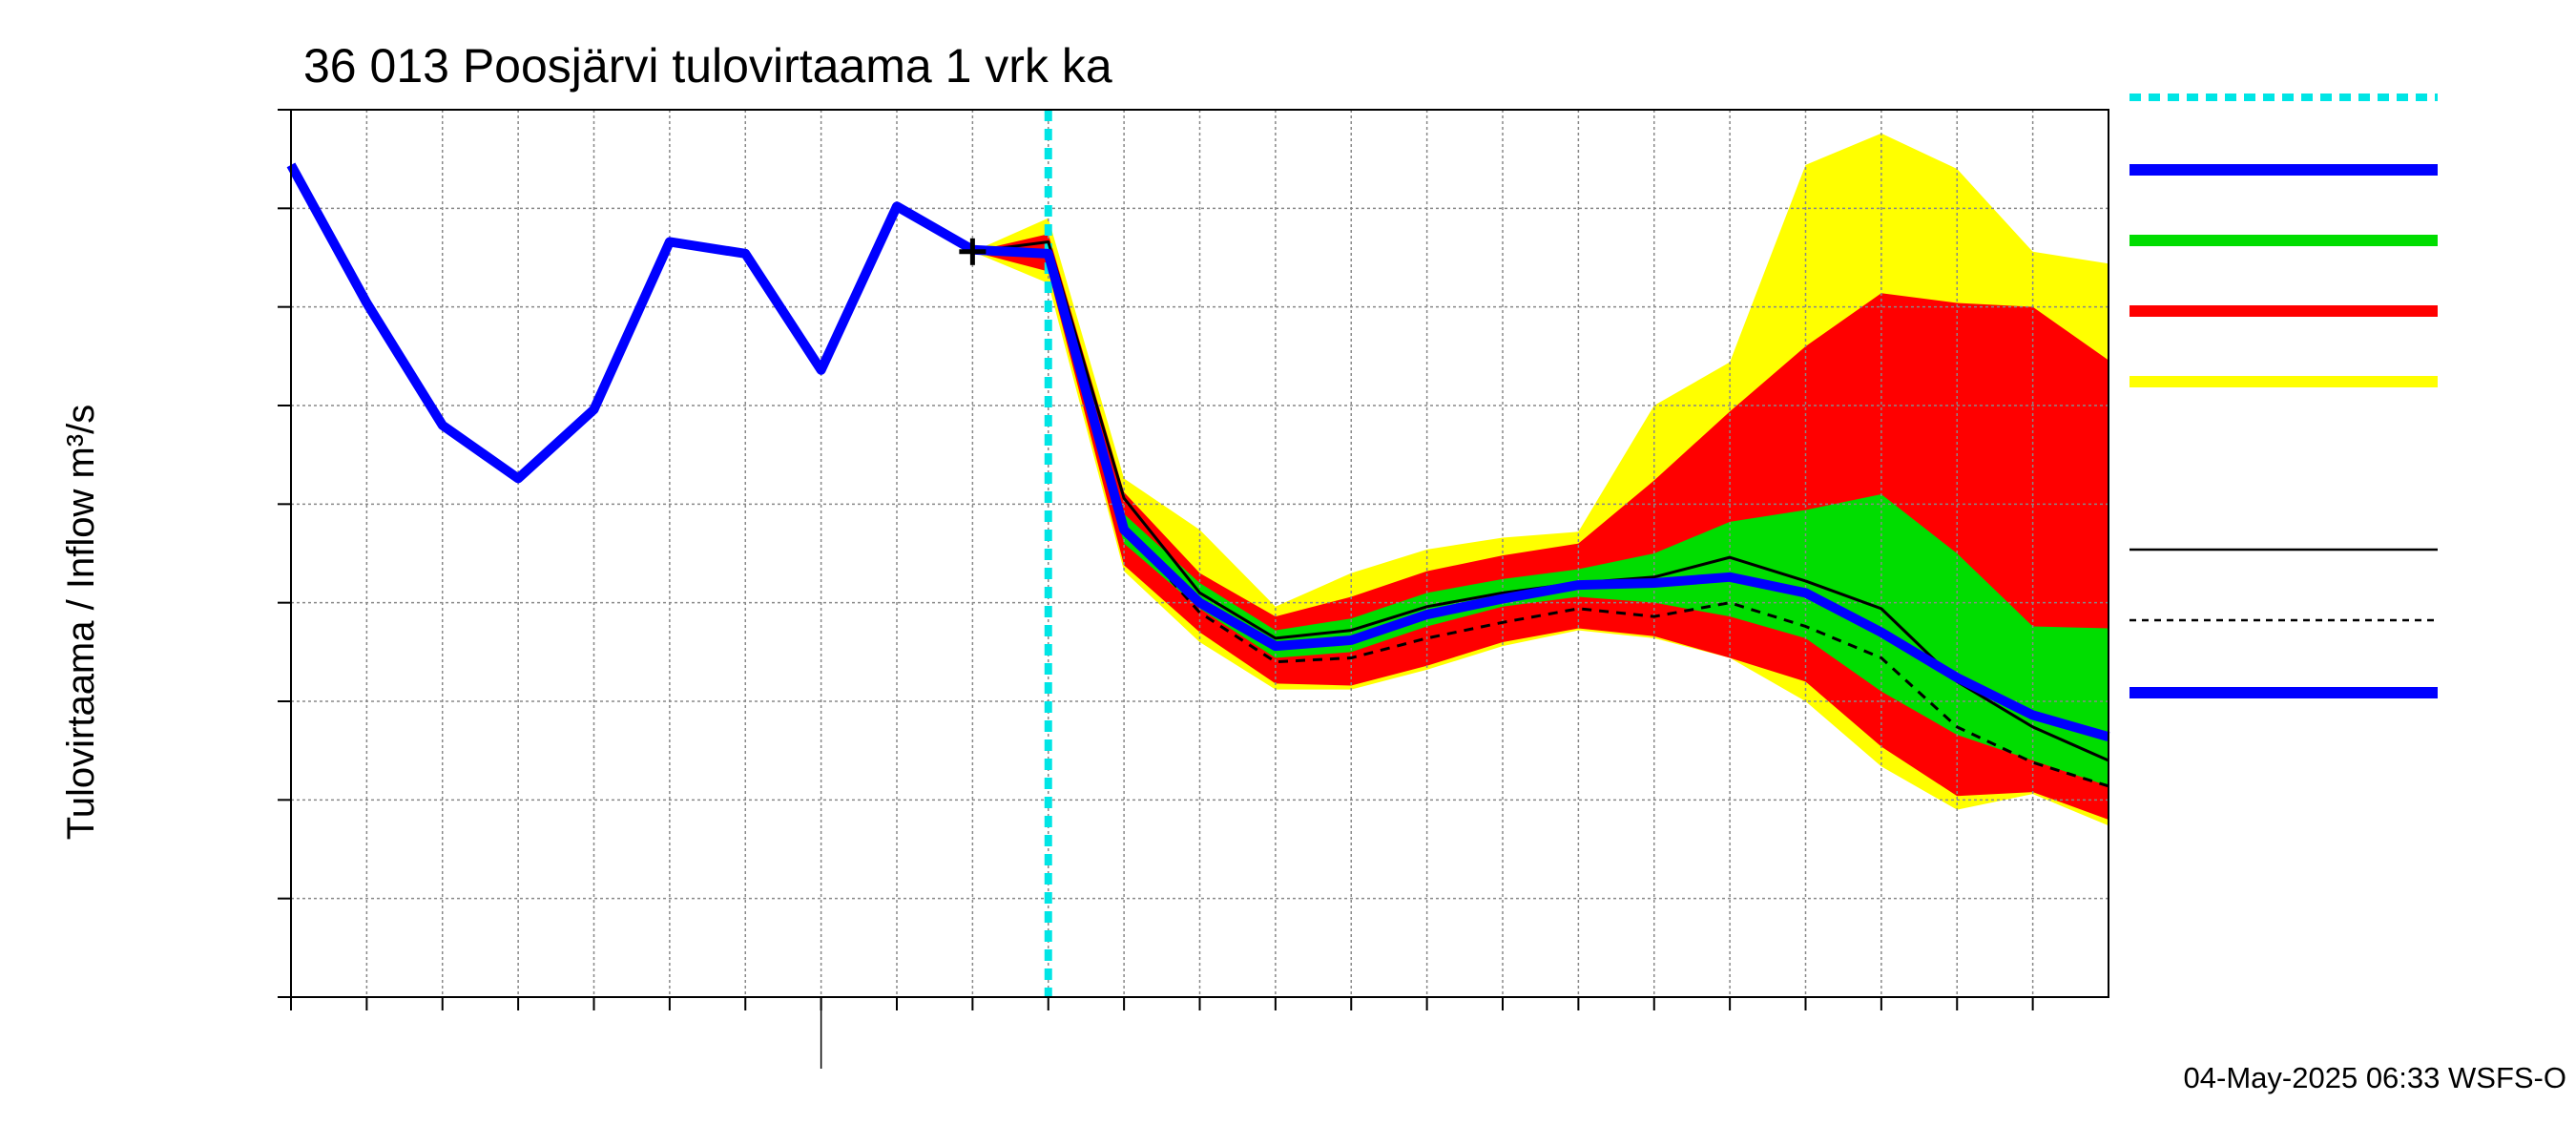 The height and width of the screenshot is (1145, 2576). I want to click on chart-title: 36 013 Poosjärvi tulovirtaama 1 vrk ka, so click(707, 66).